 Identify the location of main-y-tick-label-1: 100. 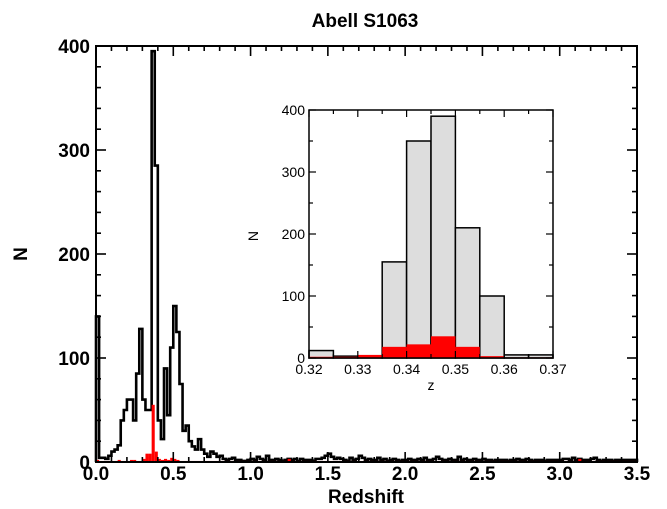
(74, 359).